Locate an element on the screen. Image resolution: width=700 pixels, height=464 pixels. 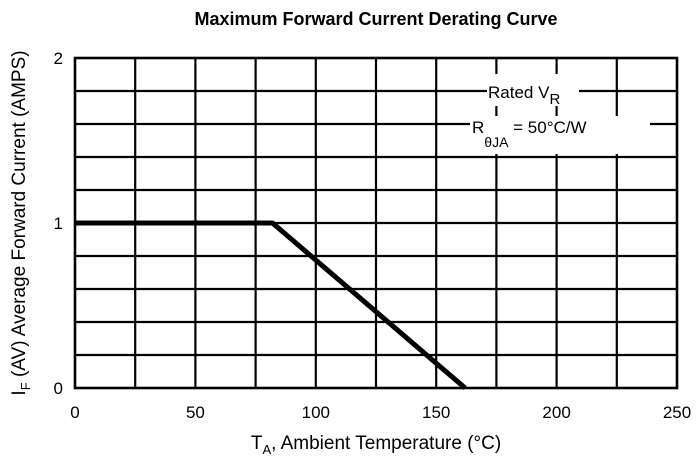
annotation-rated-vr-sub: R is located at coordinates (554, 99).